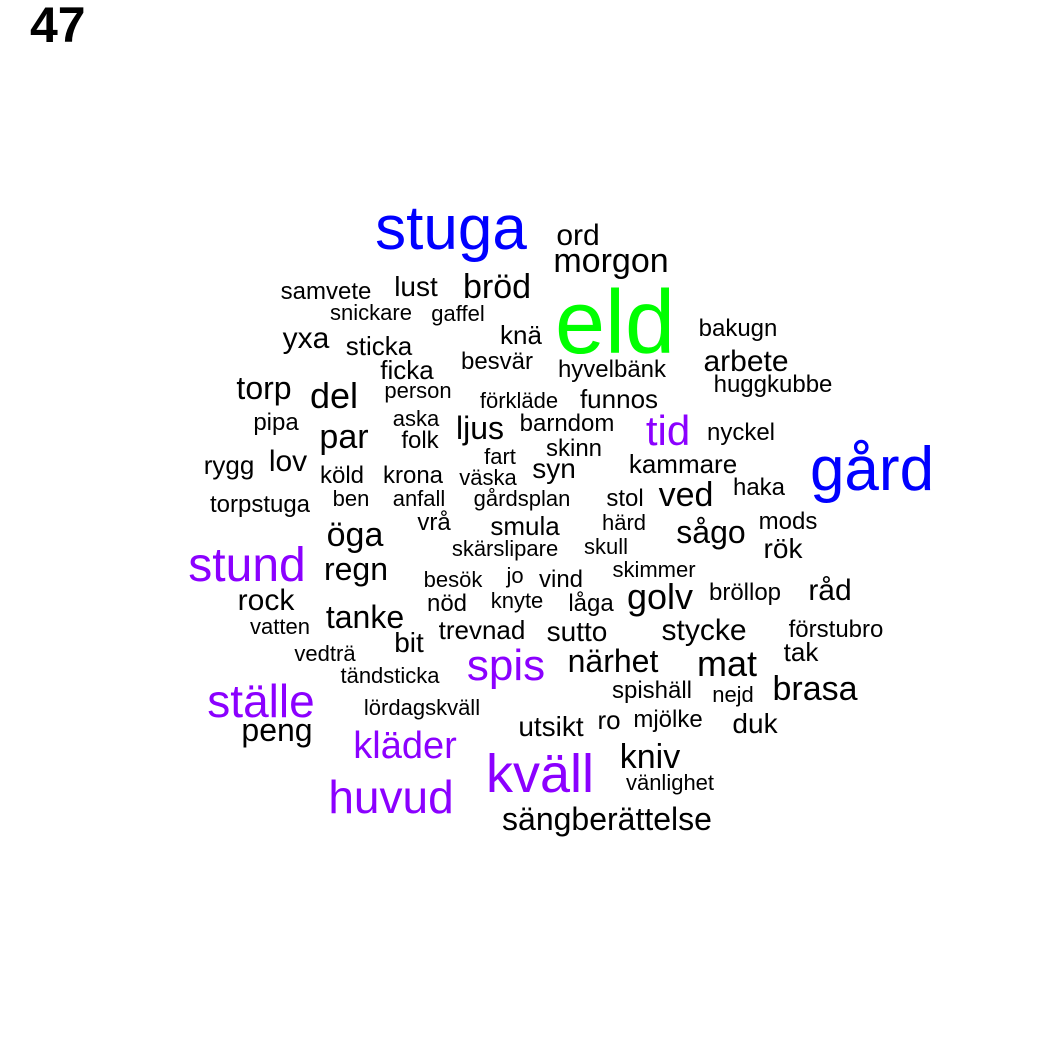 The width and height of the screenshot is (1050, 1050). Describe the element at coordinates (574, 448) in the screenshot. I see `word-39: skinn` at that location.